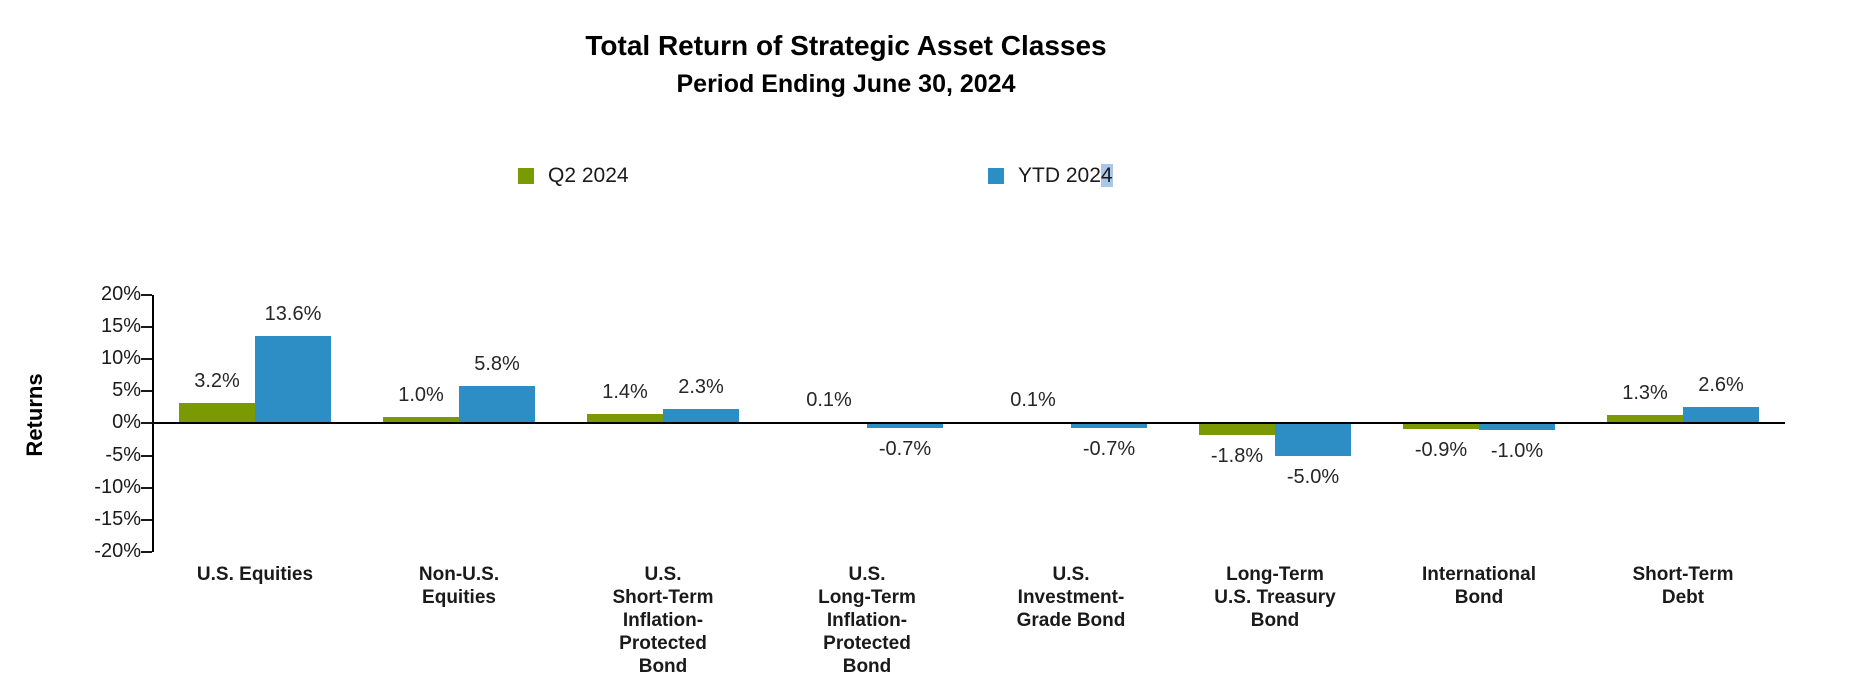  What do you see at coordinates (123, 454) in the screenshot?
I see `y-tick-label: -5%` at bounding box center [123, 454].